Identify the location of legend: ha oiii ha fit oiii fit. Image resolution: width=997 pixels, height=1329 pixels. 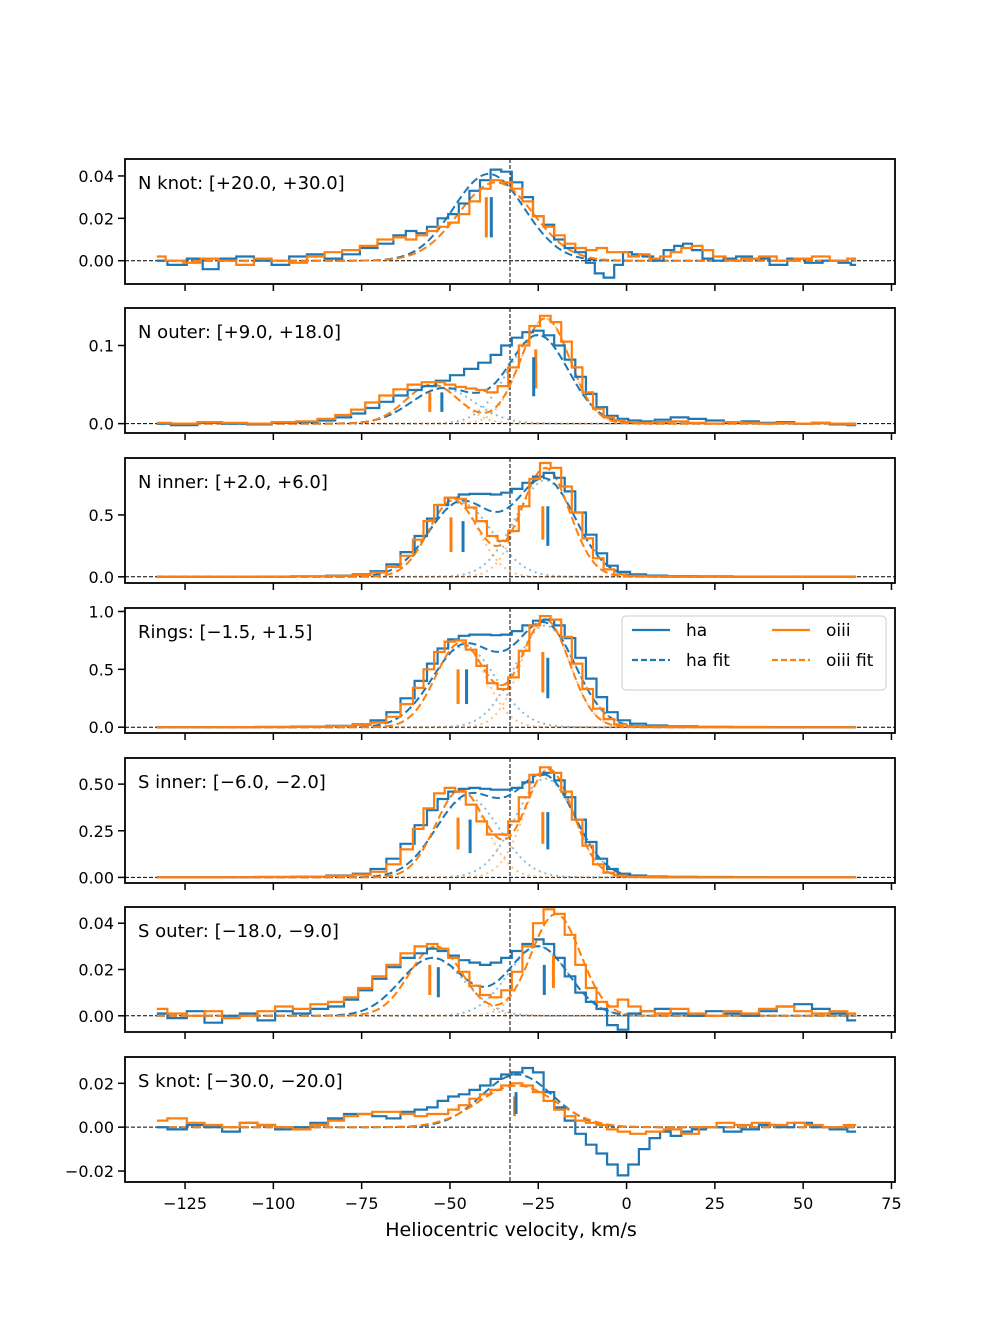
(754, 653).